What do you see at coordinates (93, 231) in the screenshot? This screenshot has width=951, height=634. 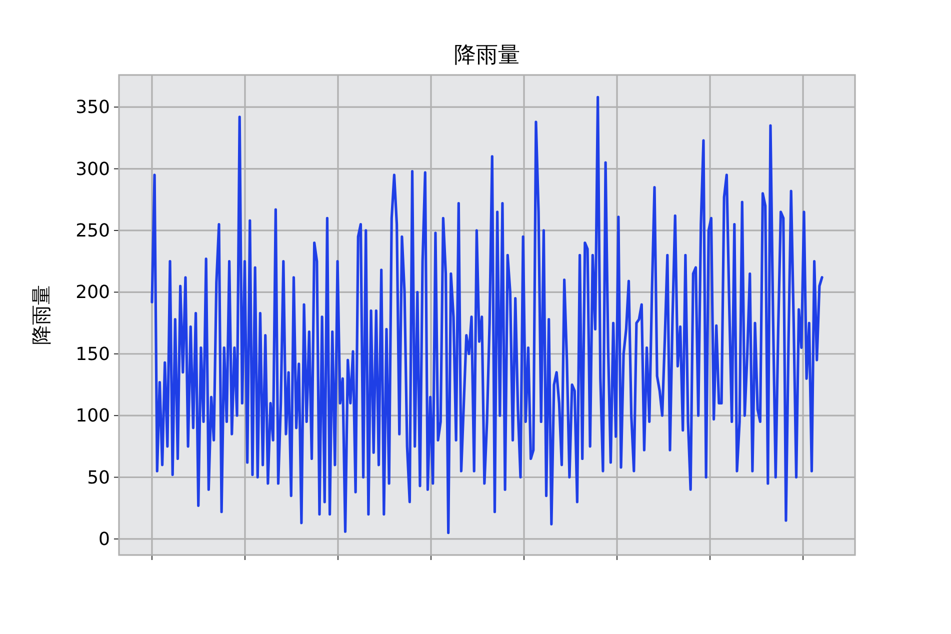 I see `y-tick-label: 250` at bounding box center [93, 231].